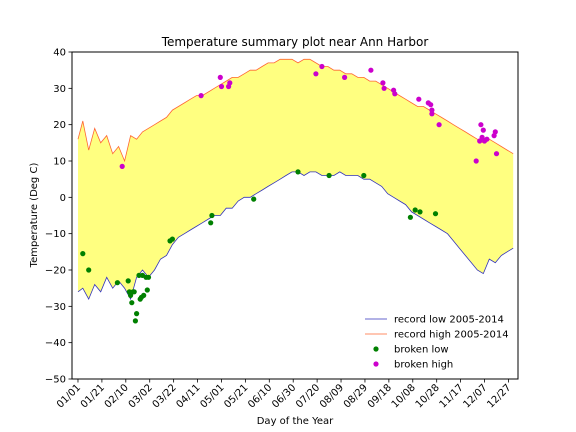 The width and height of the screenshot is (576, 432). Describe the element at coordinates (59, 162) in the screenshot. I see `y-tick-label: 10` at that location.